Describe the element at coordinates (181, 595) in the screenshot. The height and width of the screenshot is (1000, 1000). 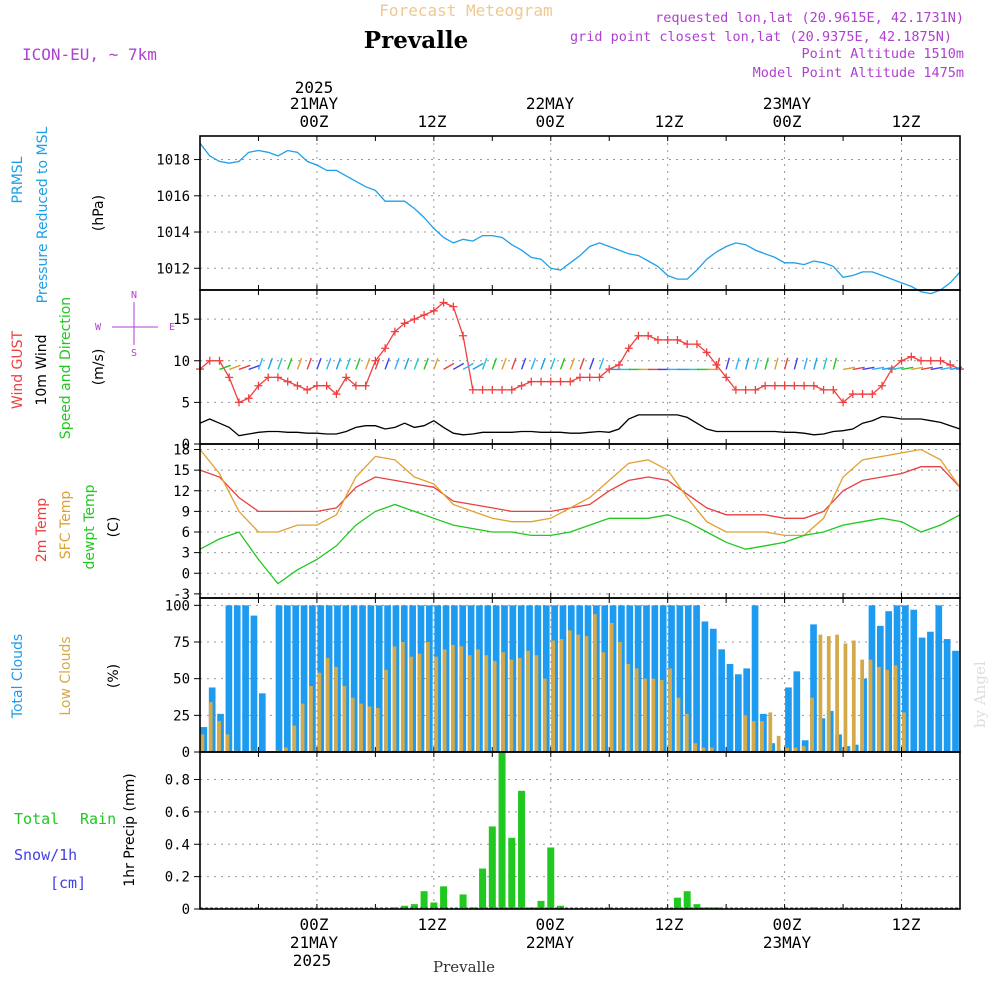
I see `y-tick-label: -3` at that location.